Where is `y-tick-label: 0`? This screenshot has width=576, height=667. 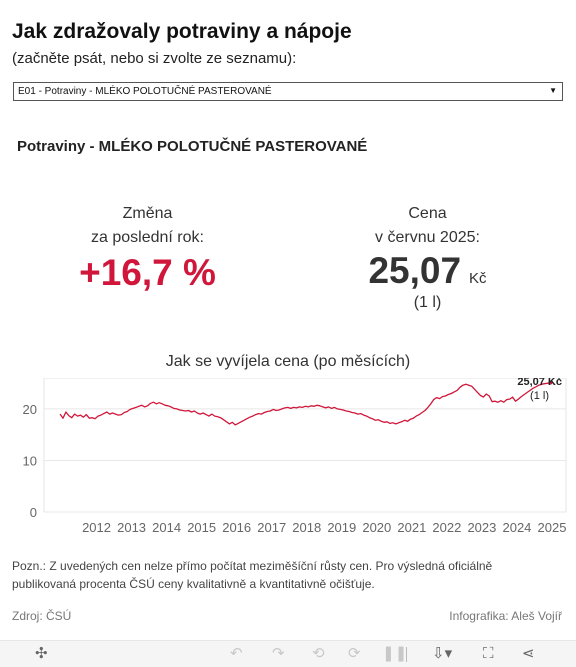 y-tick-label: 0 is located at coordinates (33, 512).